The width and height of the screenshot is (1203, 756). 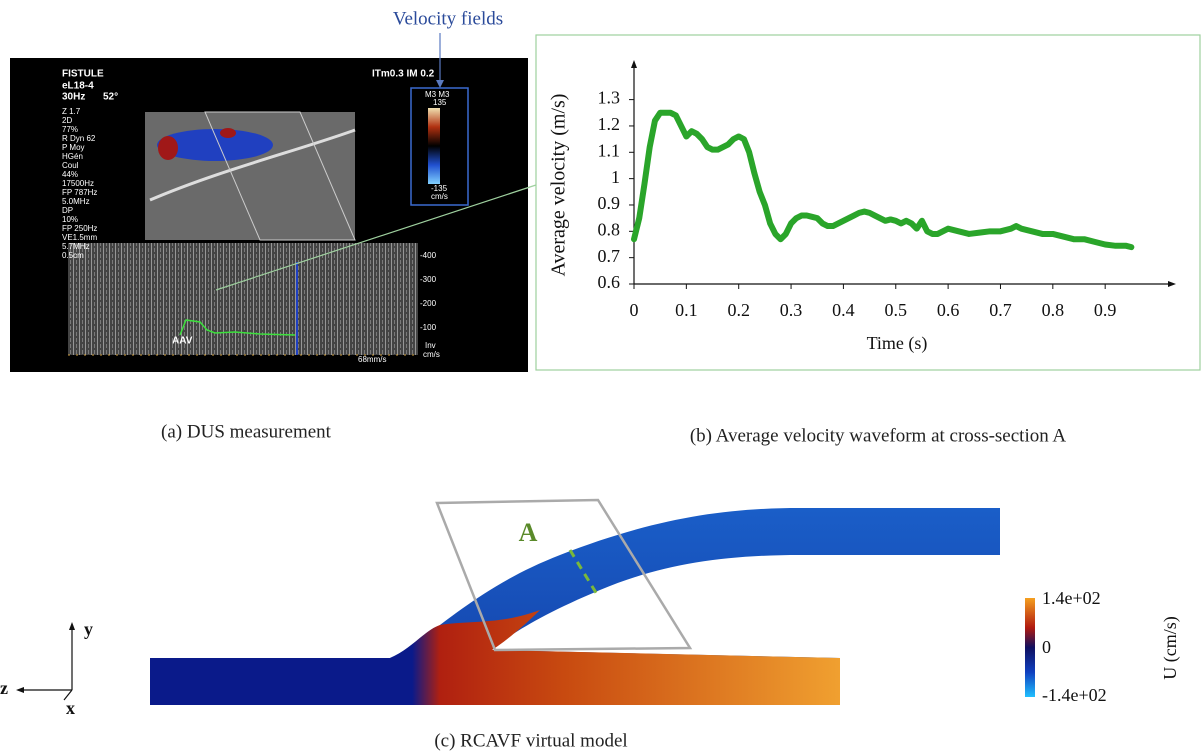 What do you see at coordinates (738, 310) in the screenshot?
I see `x-tick-label: 0.2` at bounding box center [738, 310].